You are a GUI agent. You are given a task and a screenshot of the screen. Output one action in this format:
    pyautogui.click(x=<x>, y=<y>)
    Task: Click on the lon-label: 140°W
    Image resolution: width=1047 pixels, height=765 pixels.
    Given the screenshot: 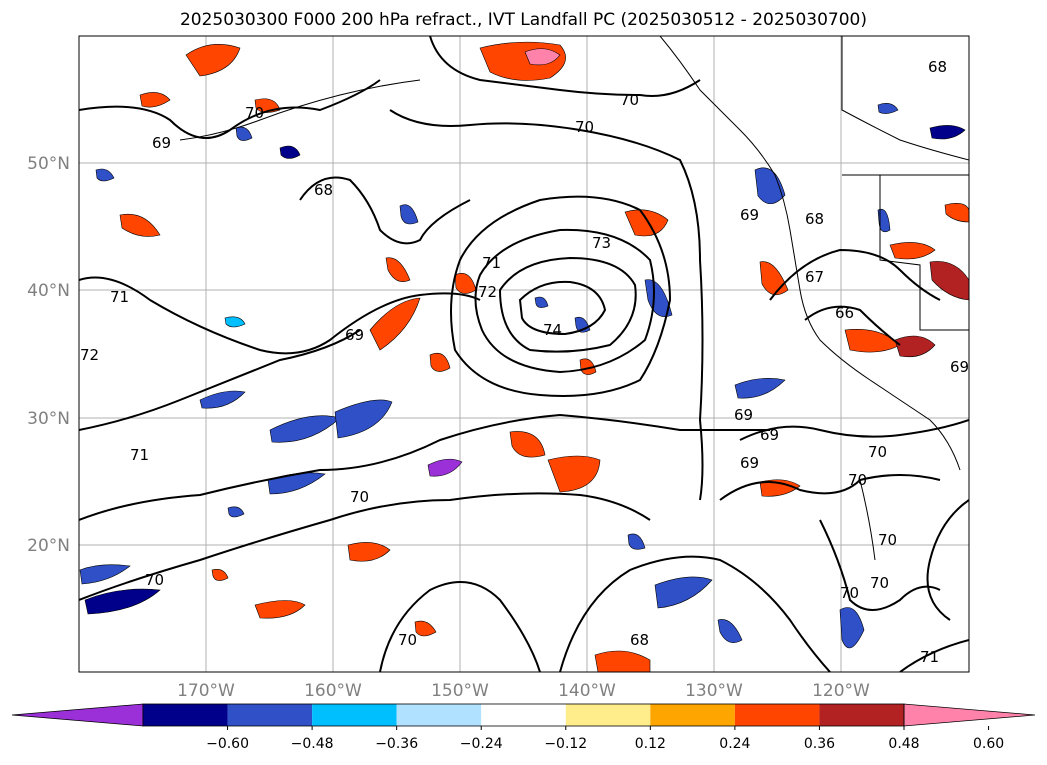 What is the action you would take?
    pyautogui.click(x=587, y=691)
    